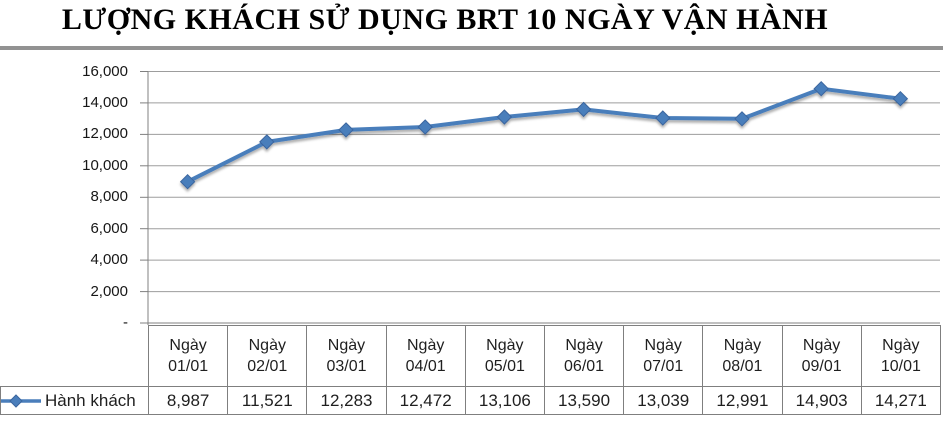 This screenshot has width=943, height=421. Describe the element at coordinates (901, 356) in the screenshot. I see `category-header-cell: Ngày 10/01` at that location.